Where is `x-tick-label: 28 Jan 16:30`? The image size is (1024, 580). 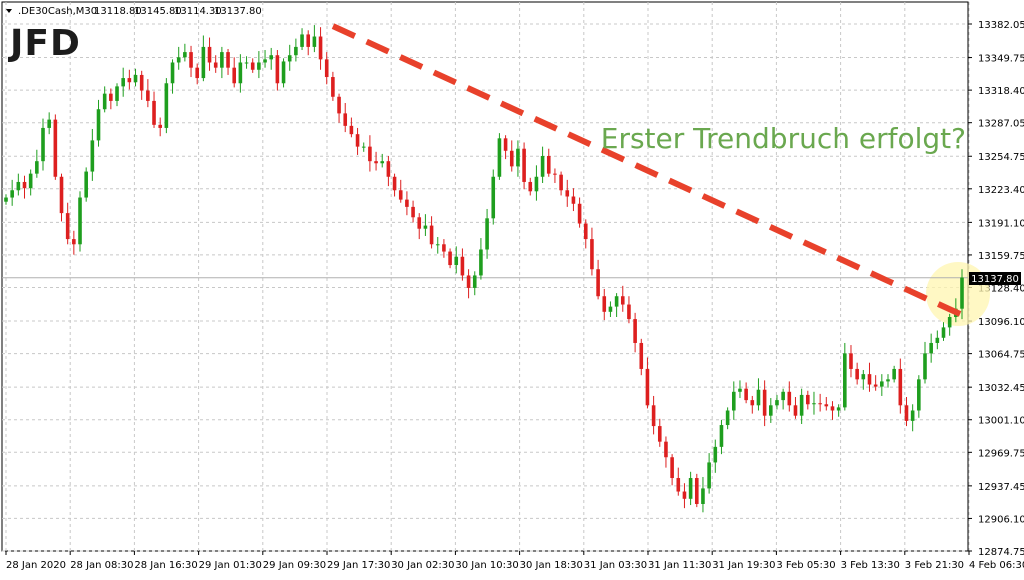 x-tick-label: 28 Jan 16:30 is located at coordinates (165, 565).